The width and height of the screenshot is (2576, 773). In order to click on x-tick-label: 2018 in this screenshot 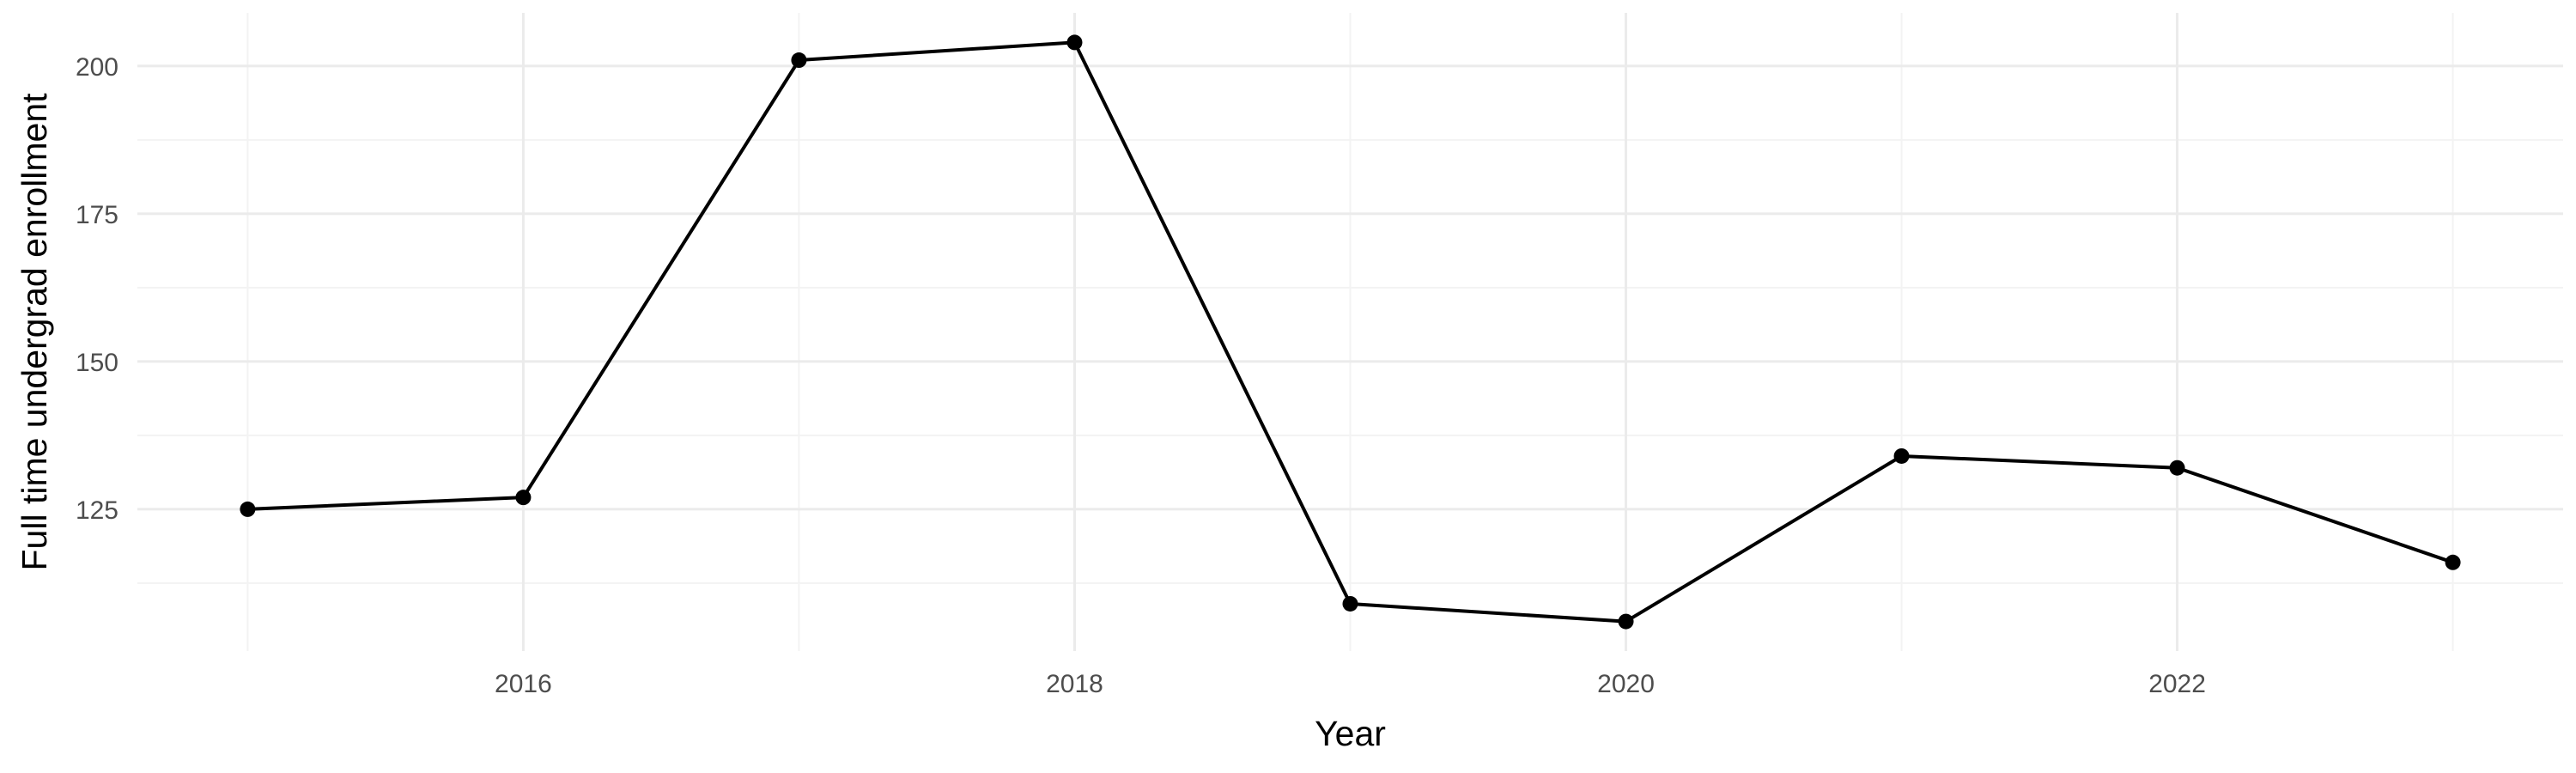, I will do `click(1074, 684)`.